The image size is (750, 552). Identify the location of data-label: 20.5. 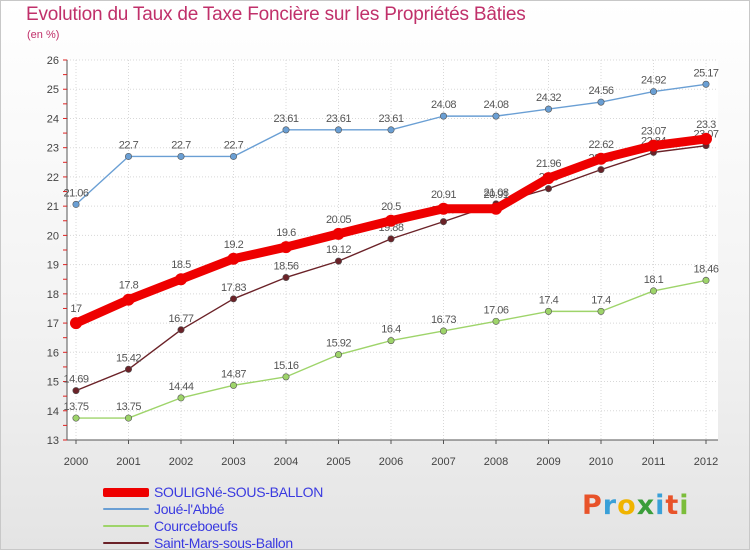
(391, 207).